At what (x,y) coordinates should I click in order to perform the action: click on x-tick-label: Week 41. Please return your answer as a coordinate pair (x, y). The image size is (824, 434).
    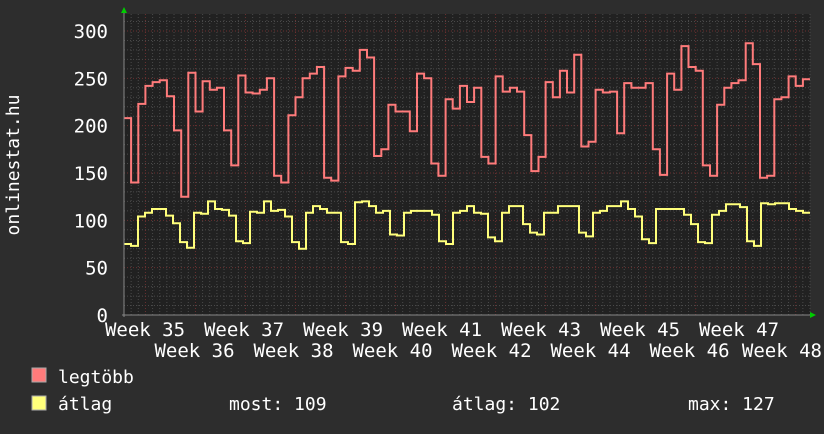
    Looking at the image, I should click on (442, 330).